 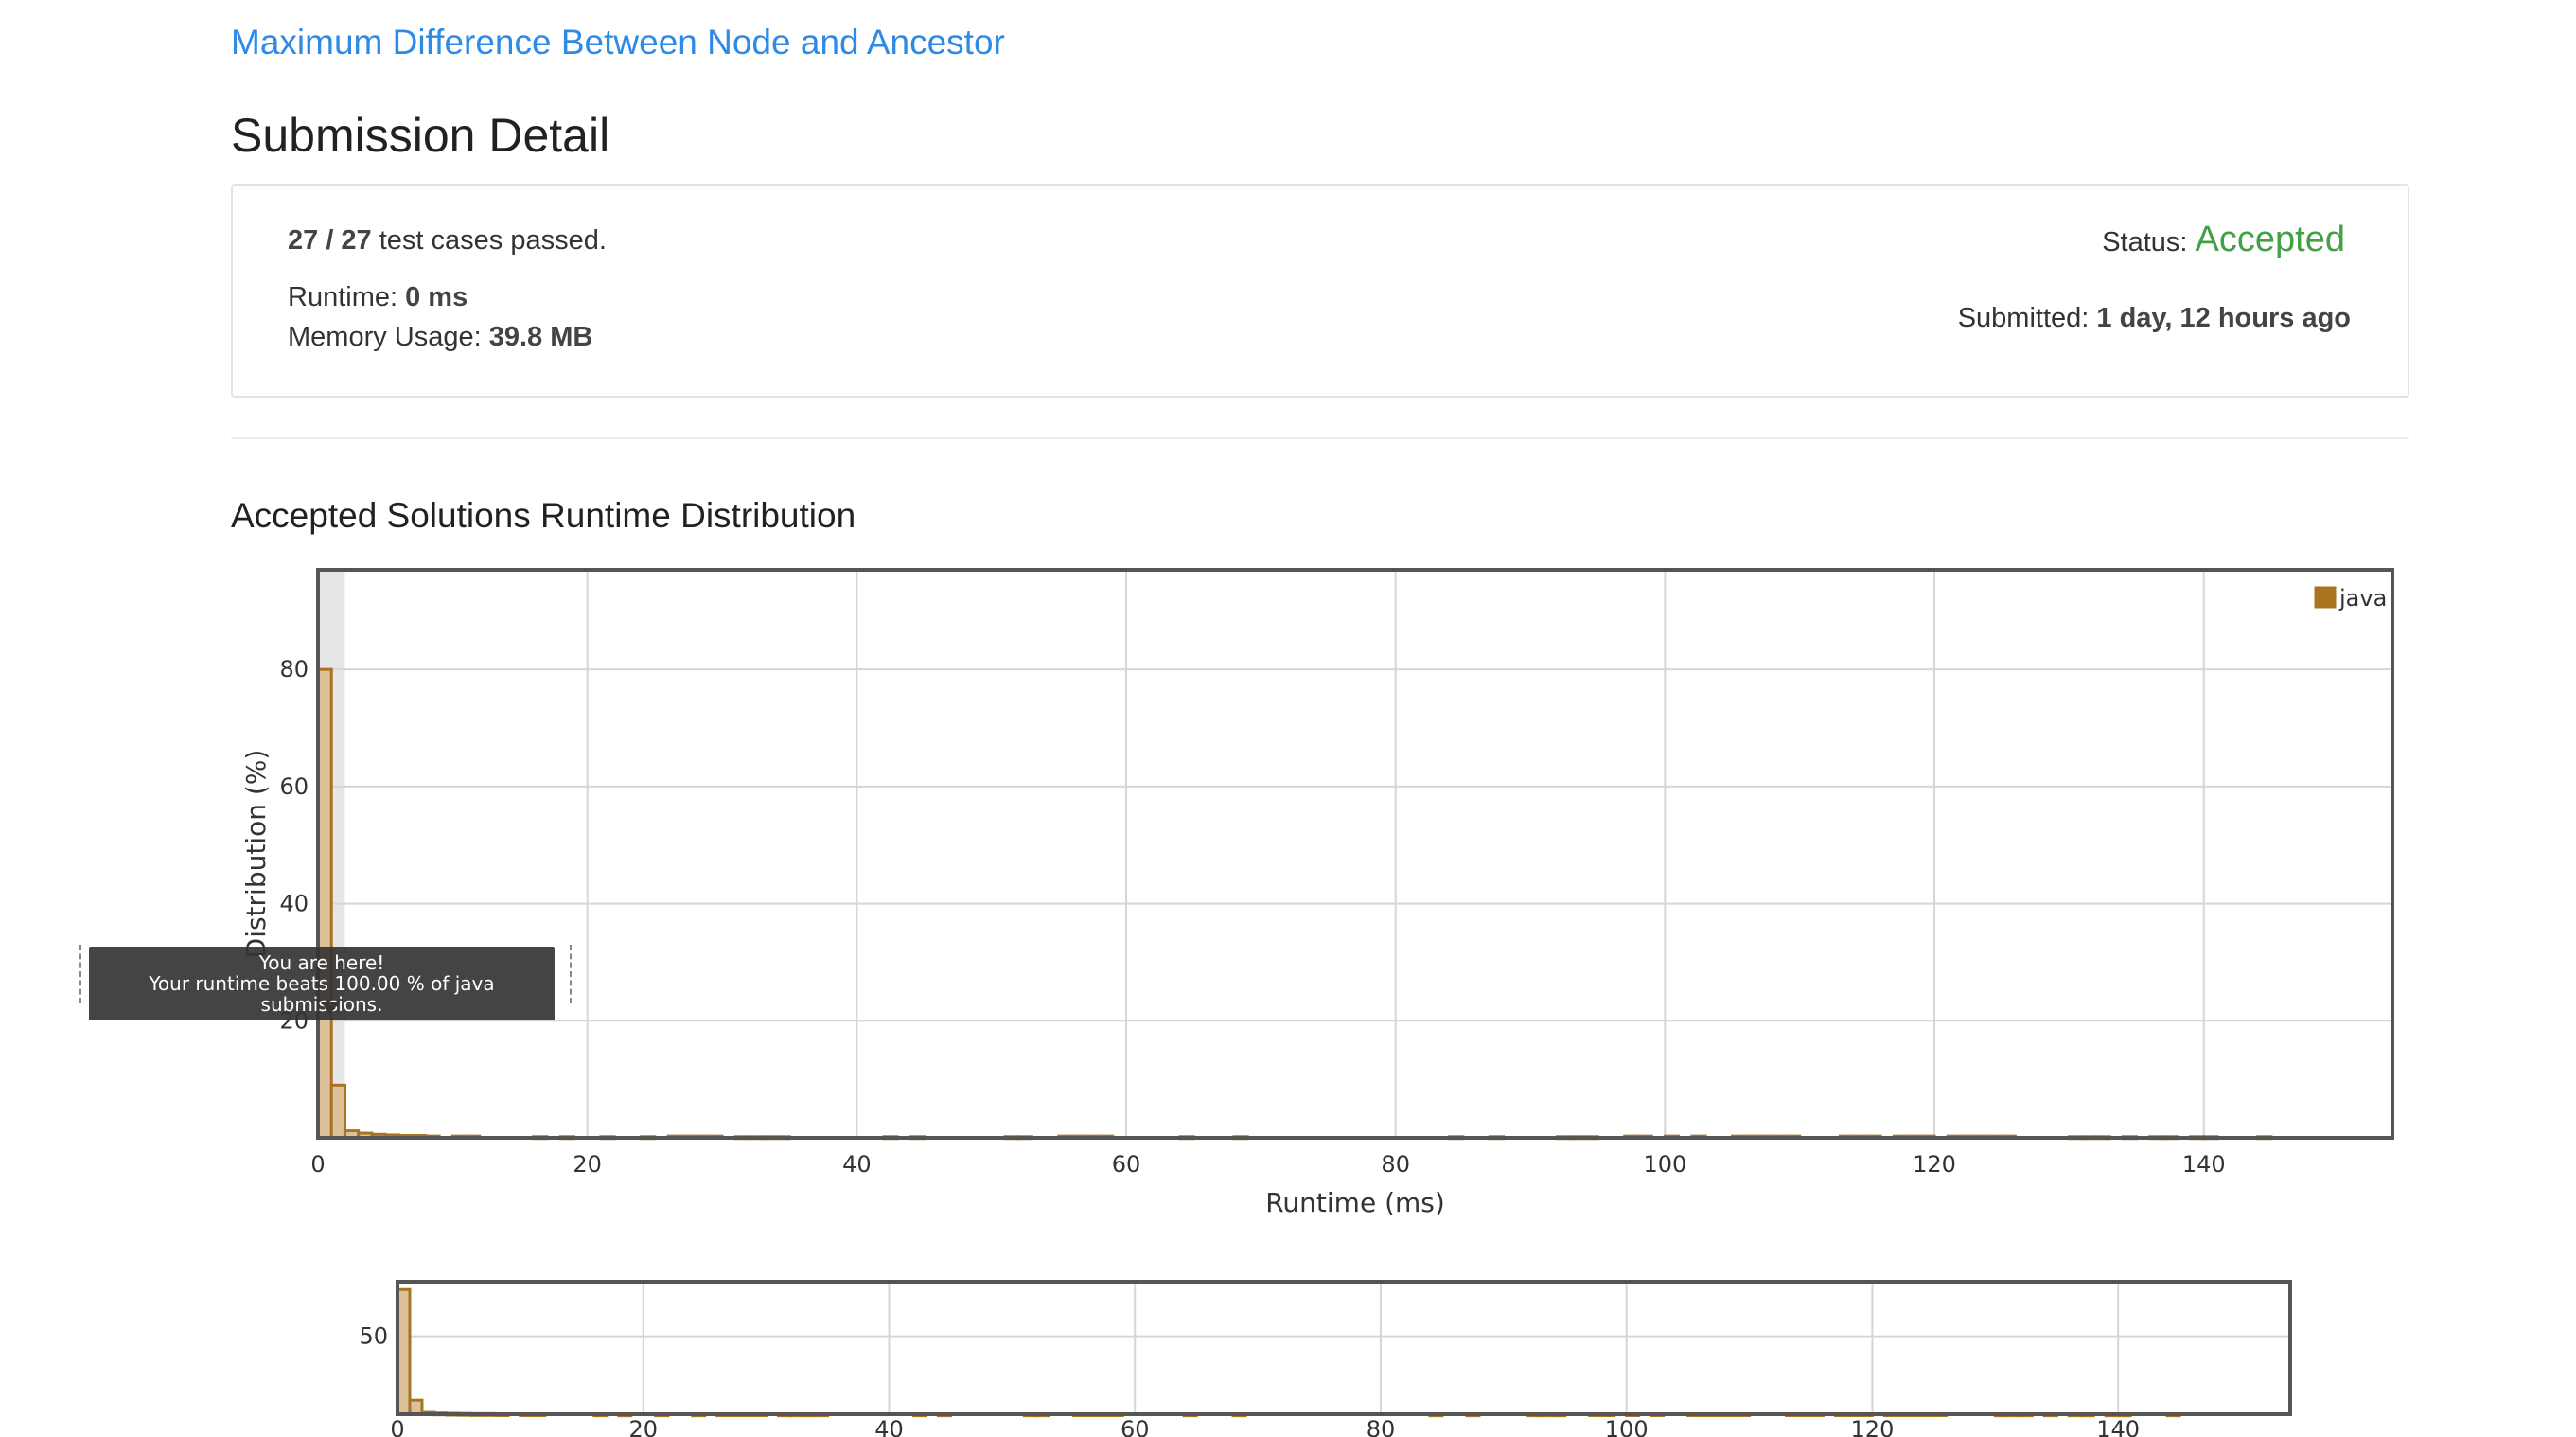 I want to click on y-tick-label: 50, so click(x=373, y=1336).